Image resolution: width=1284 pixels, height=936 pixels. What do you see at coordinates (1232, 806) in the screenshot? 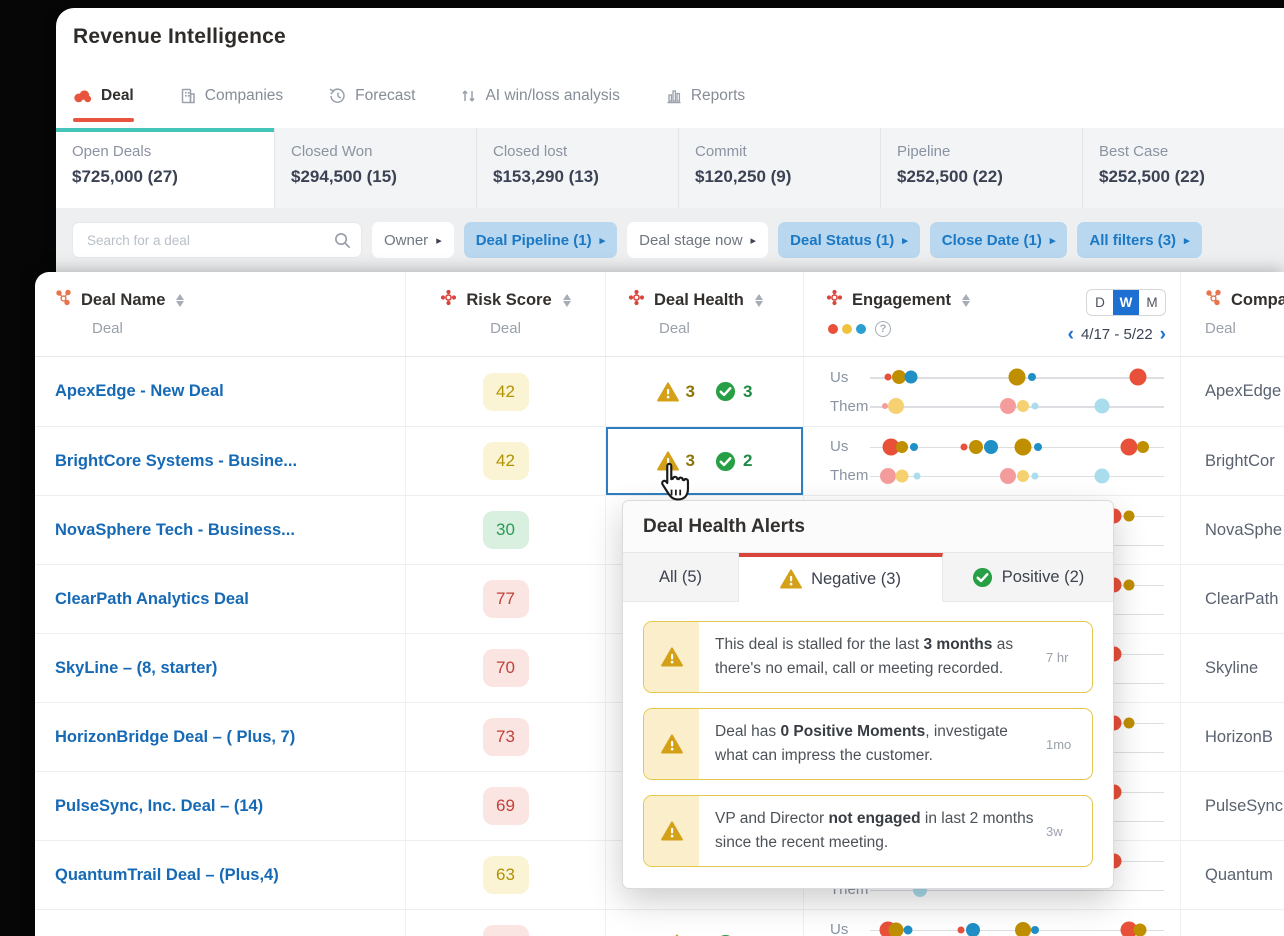
I see `company-cell: PulseSync` at bounding box center [1232, 806].